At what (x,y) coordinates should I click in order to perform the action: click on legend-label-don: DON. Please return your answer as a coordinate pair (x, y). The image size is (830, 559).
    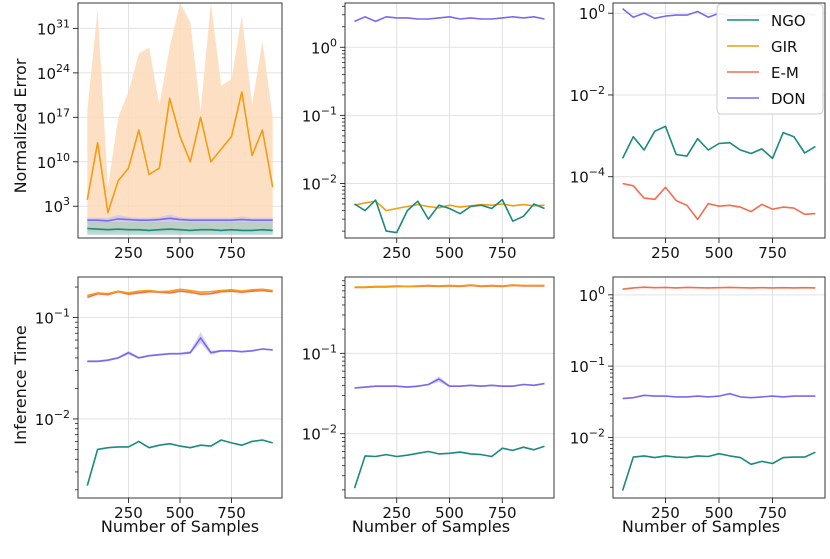
    Looking at the image, I should click on (788, 99).